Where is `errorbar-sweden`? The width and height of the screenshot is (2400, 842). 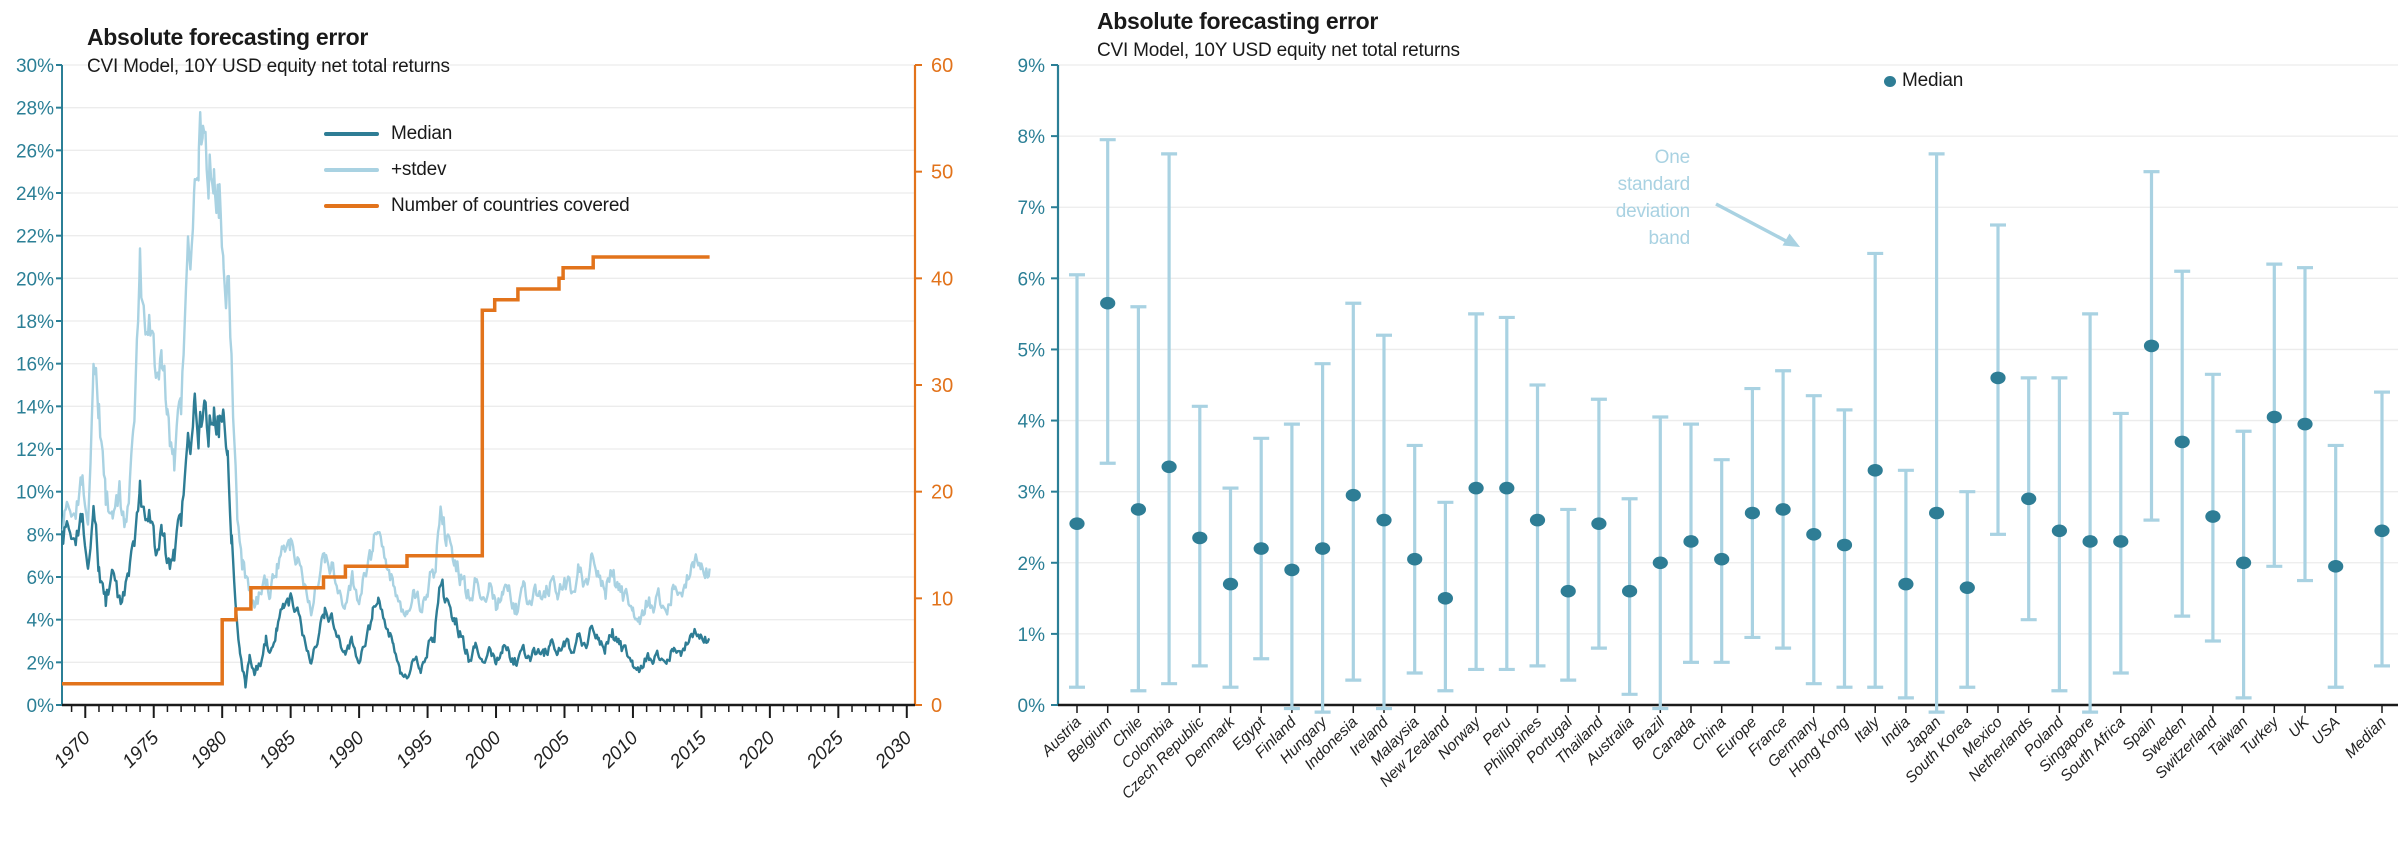
errorbar-sweden is located at coordinates (2182, 443).